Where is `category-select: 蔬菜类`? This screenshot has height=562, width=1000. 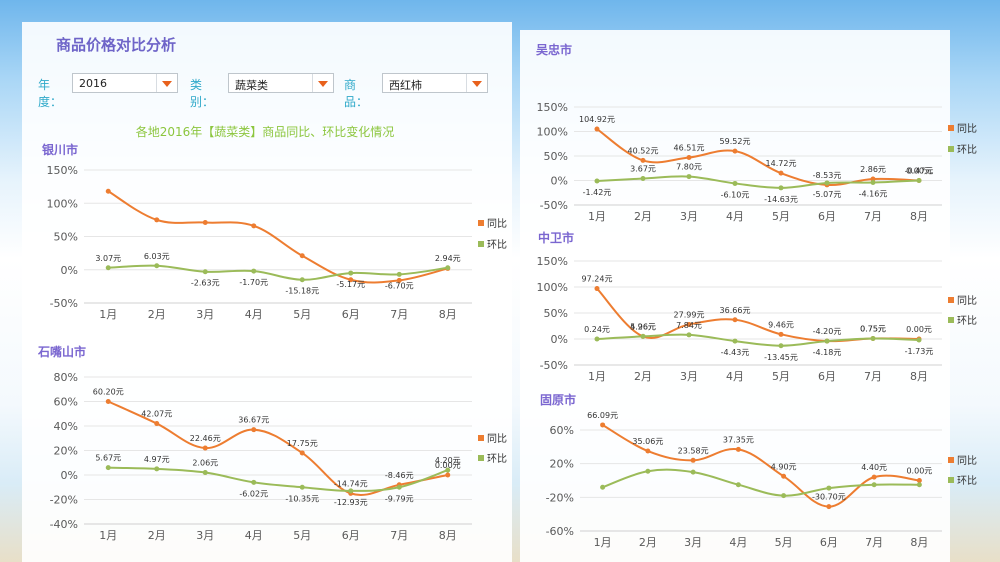
category-select: 蔬菜类 is located at coordinates (281, 83).